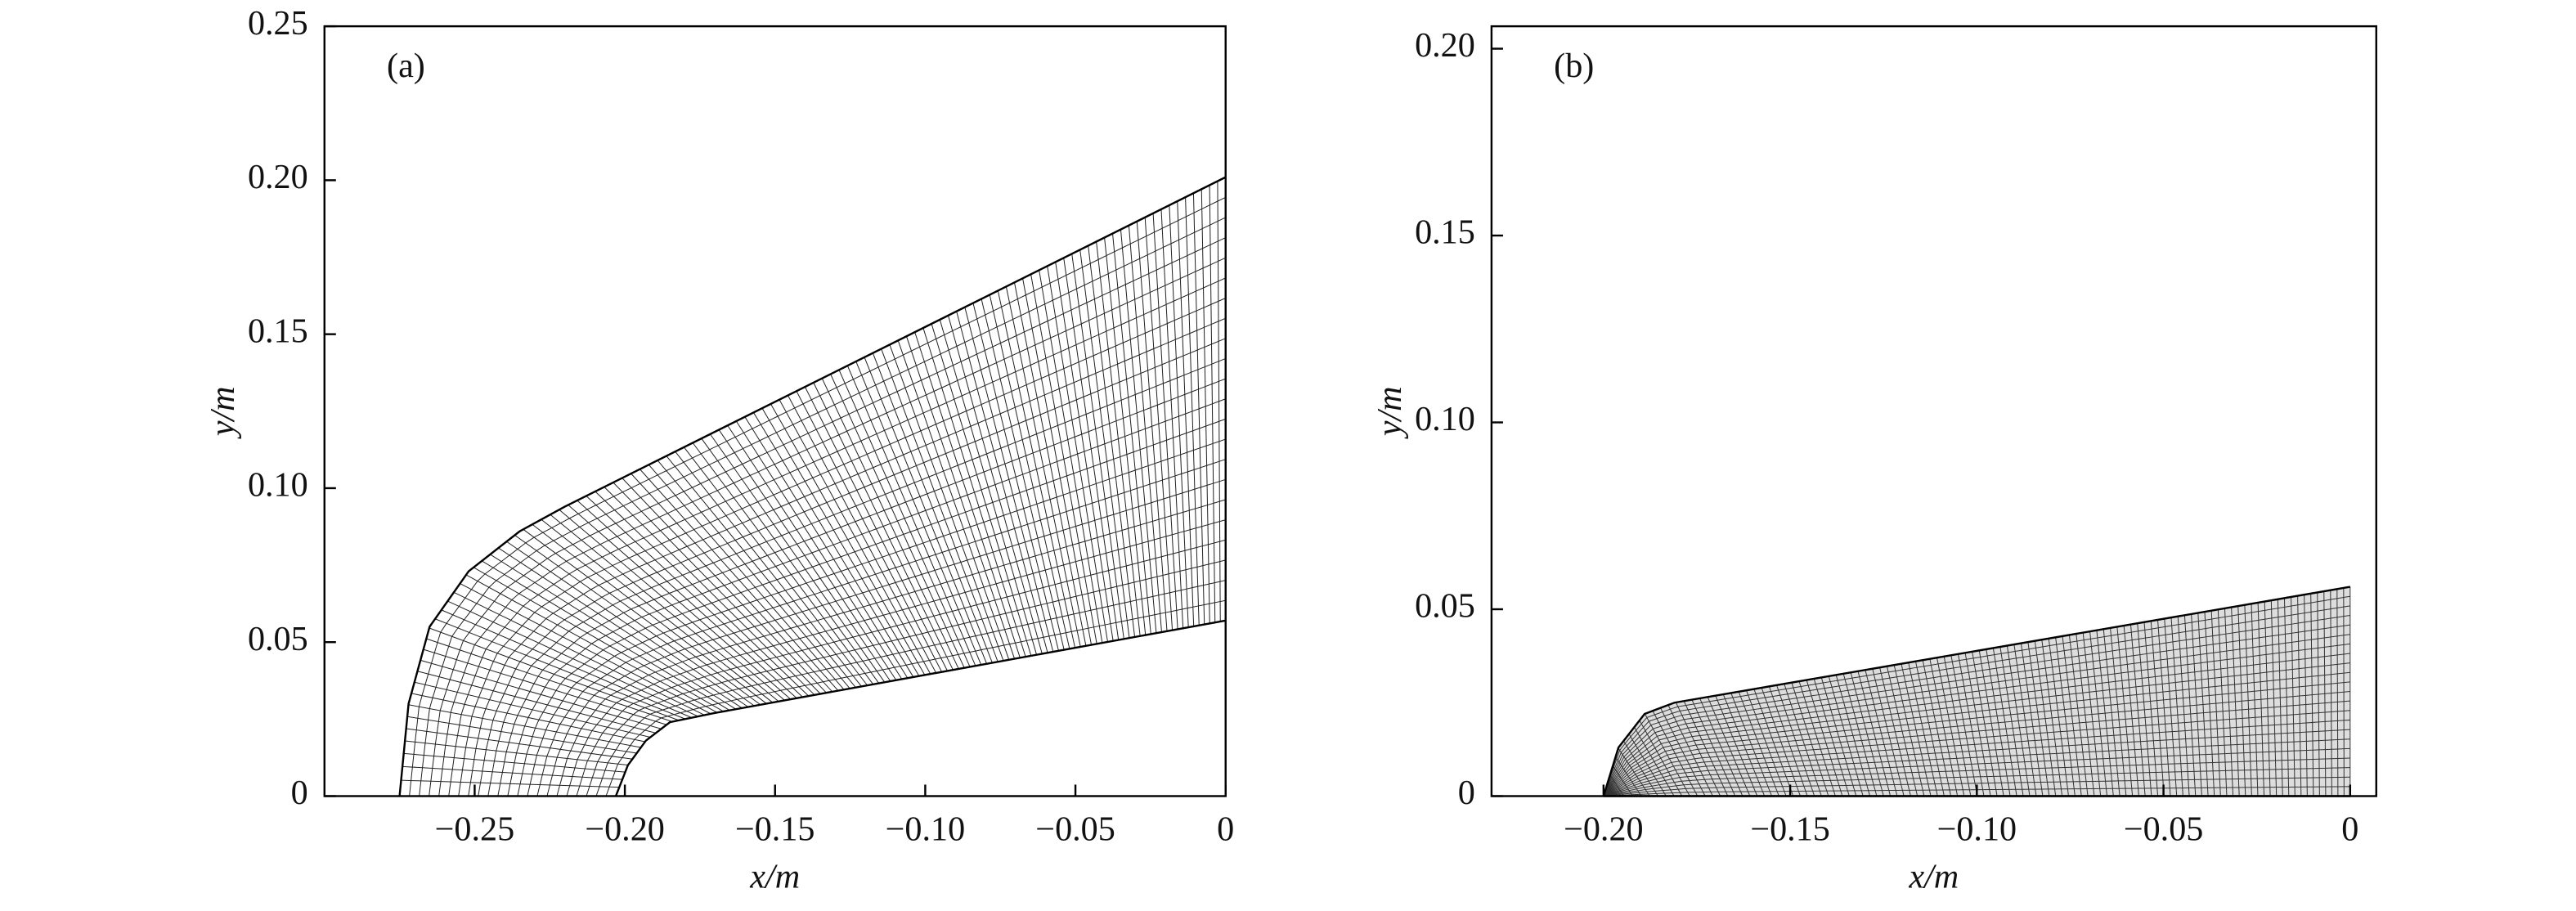 The image size is (2576, 911). Describe the element at coordinates (278, 23) in the screenshot. I see `y-tick-label: 0.25` at that location.